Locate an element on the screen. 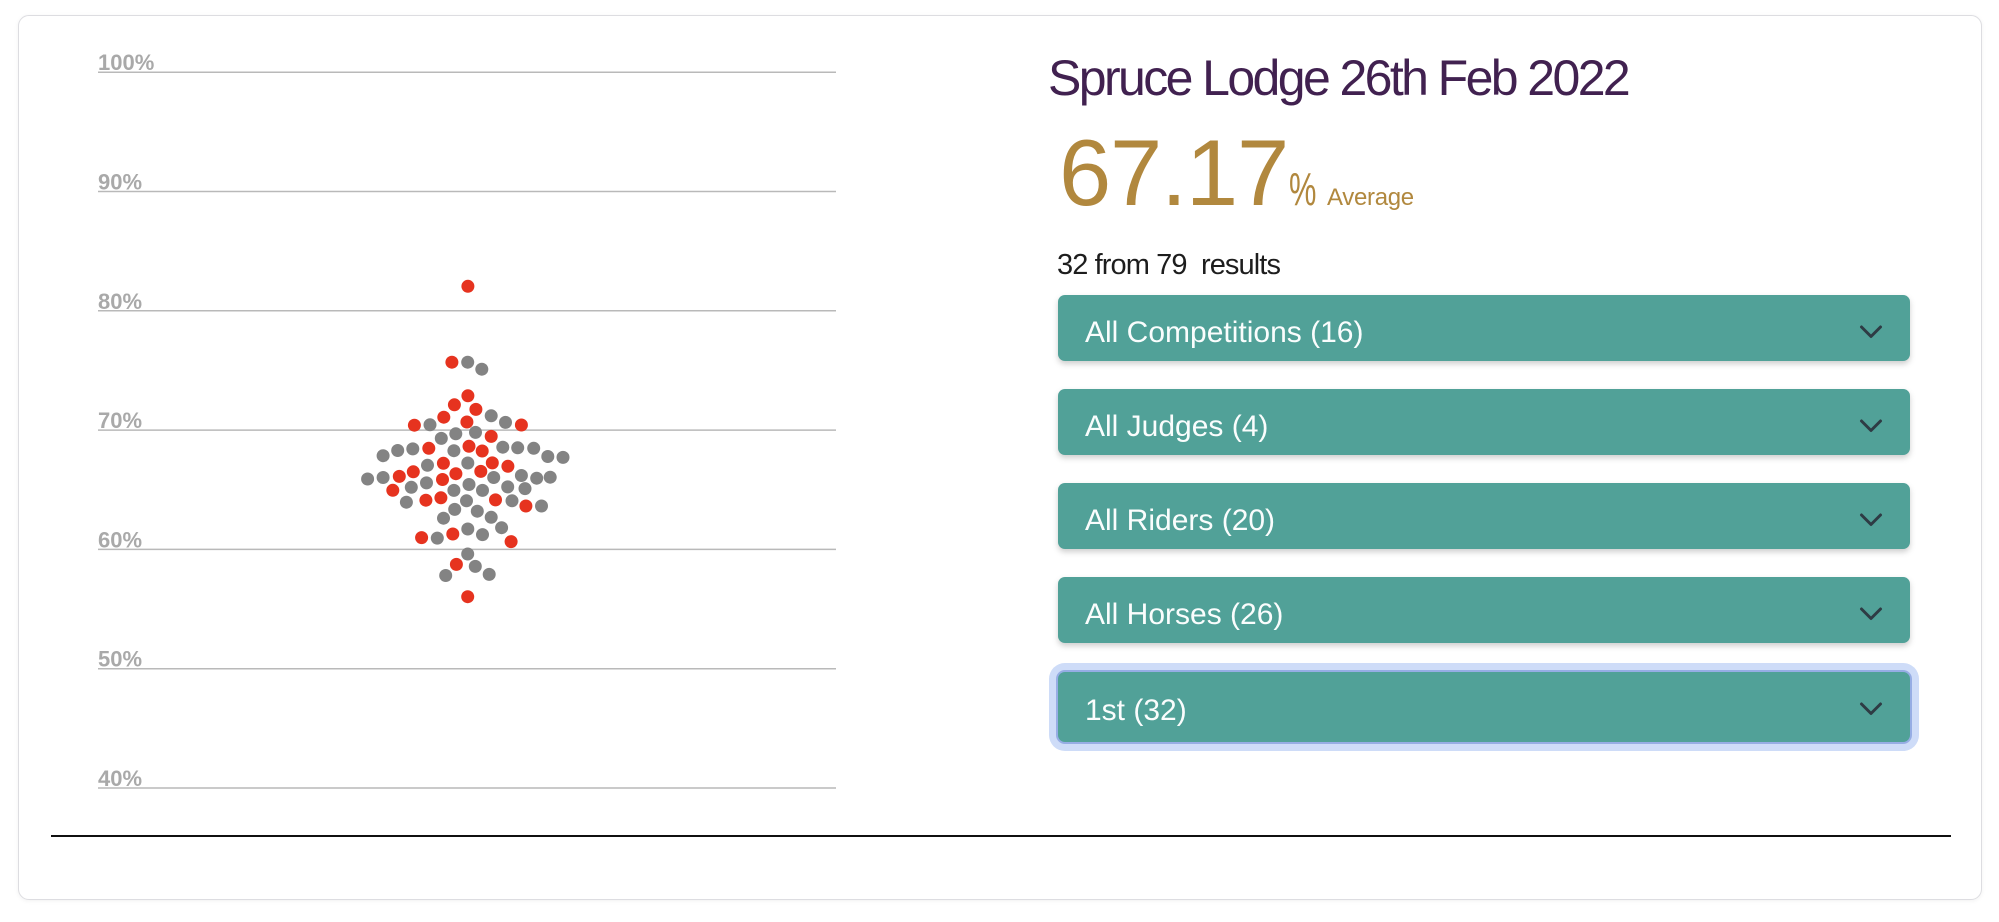  svg-text: 40% is located at coordinates (120, 778).